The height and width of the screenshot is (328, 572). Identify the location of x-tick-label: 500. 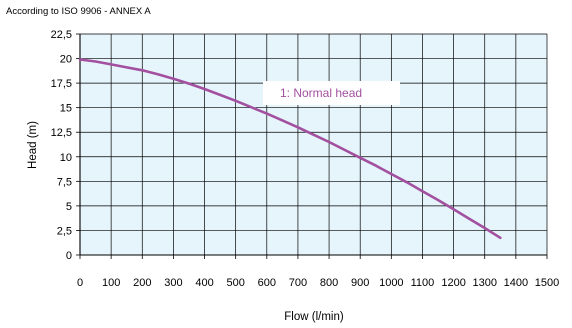
(235, 283).